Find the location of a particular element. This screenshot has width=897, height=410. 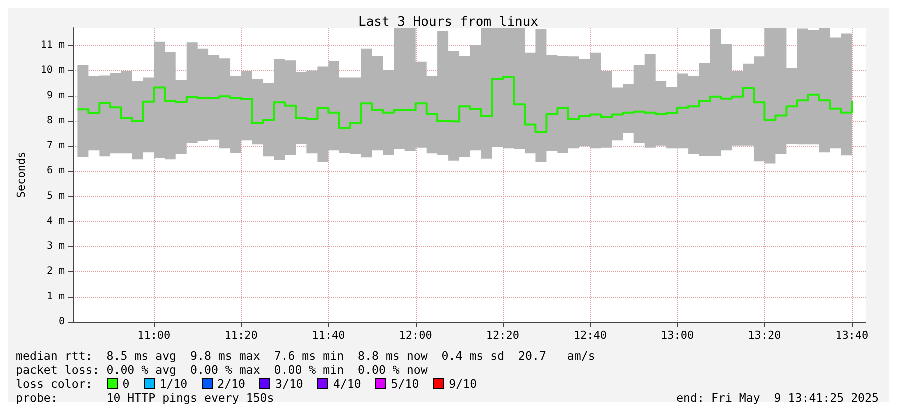

x-tick-label: 11:20 is located at coordinates (241, 335).